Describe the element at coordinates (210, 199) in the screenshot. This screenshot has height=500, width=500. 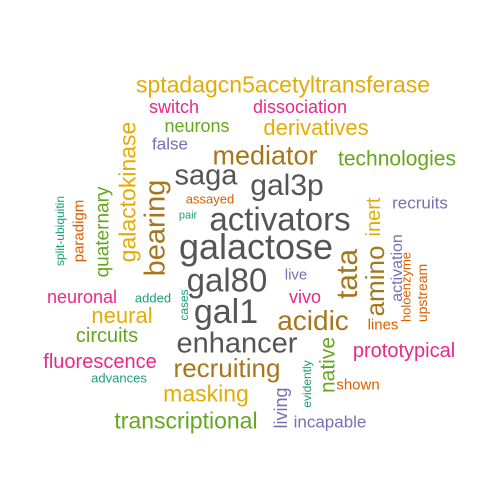
I see `word-assayed: assayed` at that location.